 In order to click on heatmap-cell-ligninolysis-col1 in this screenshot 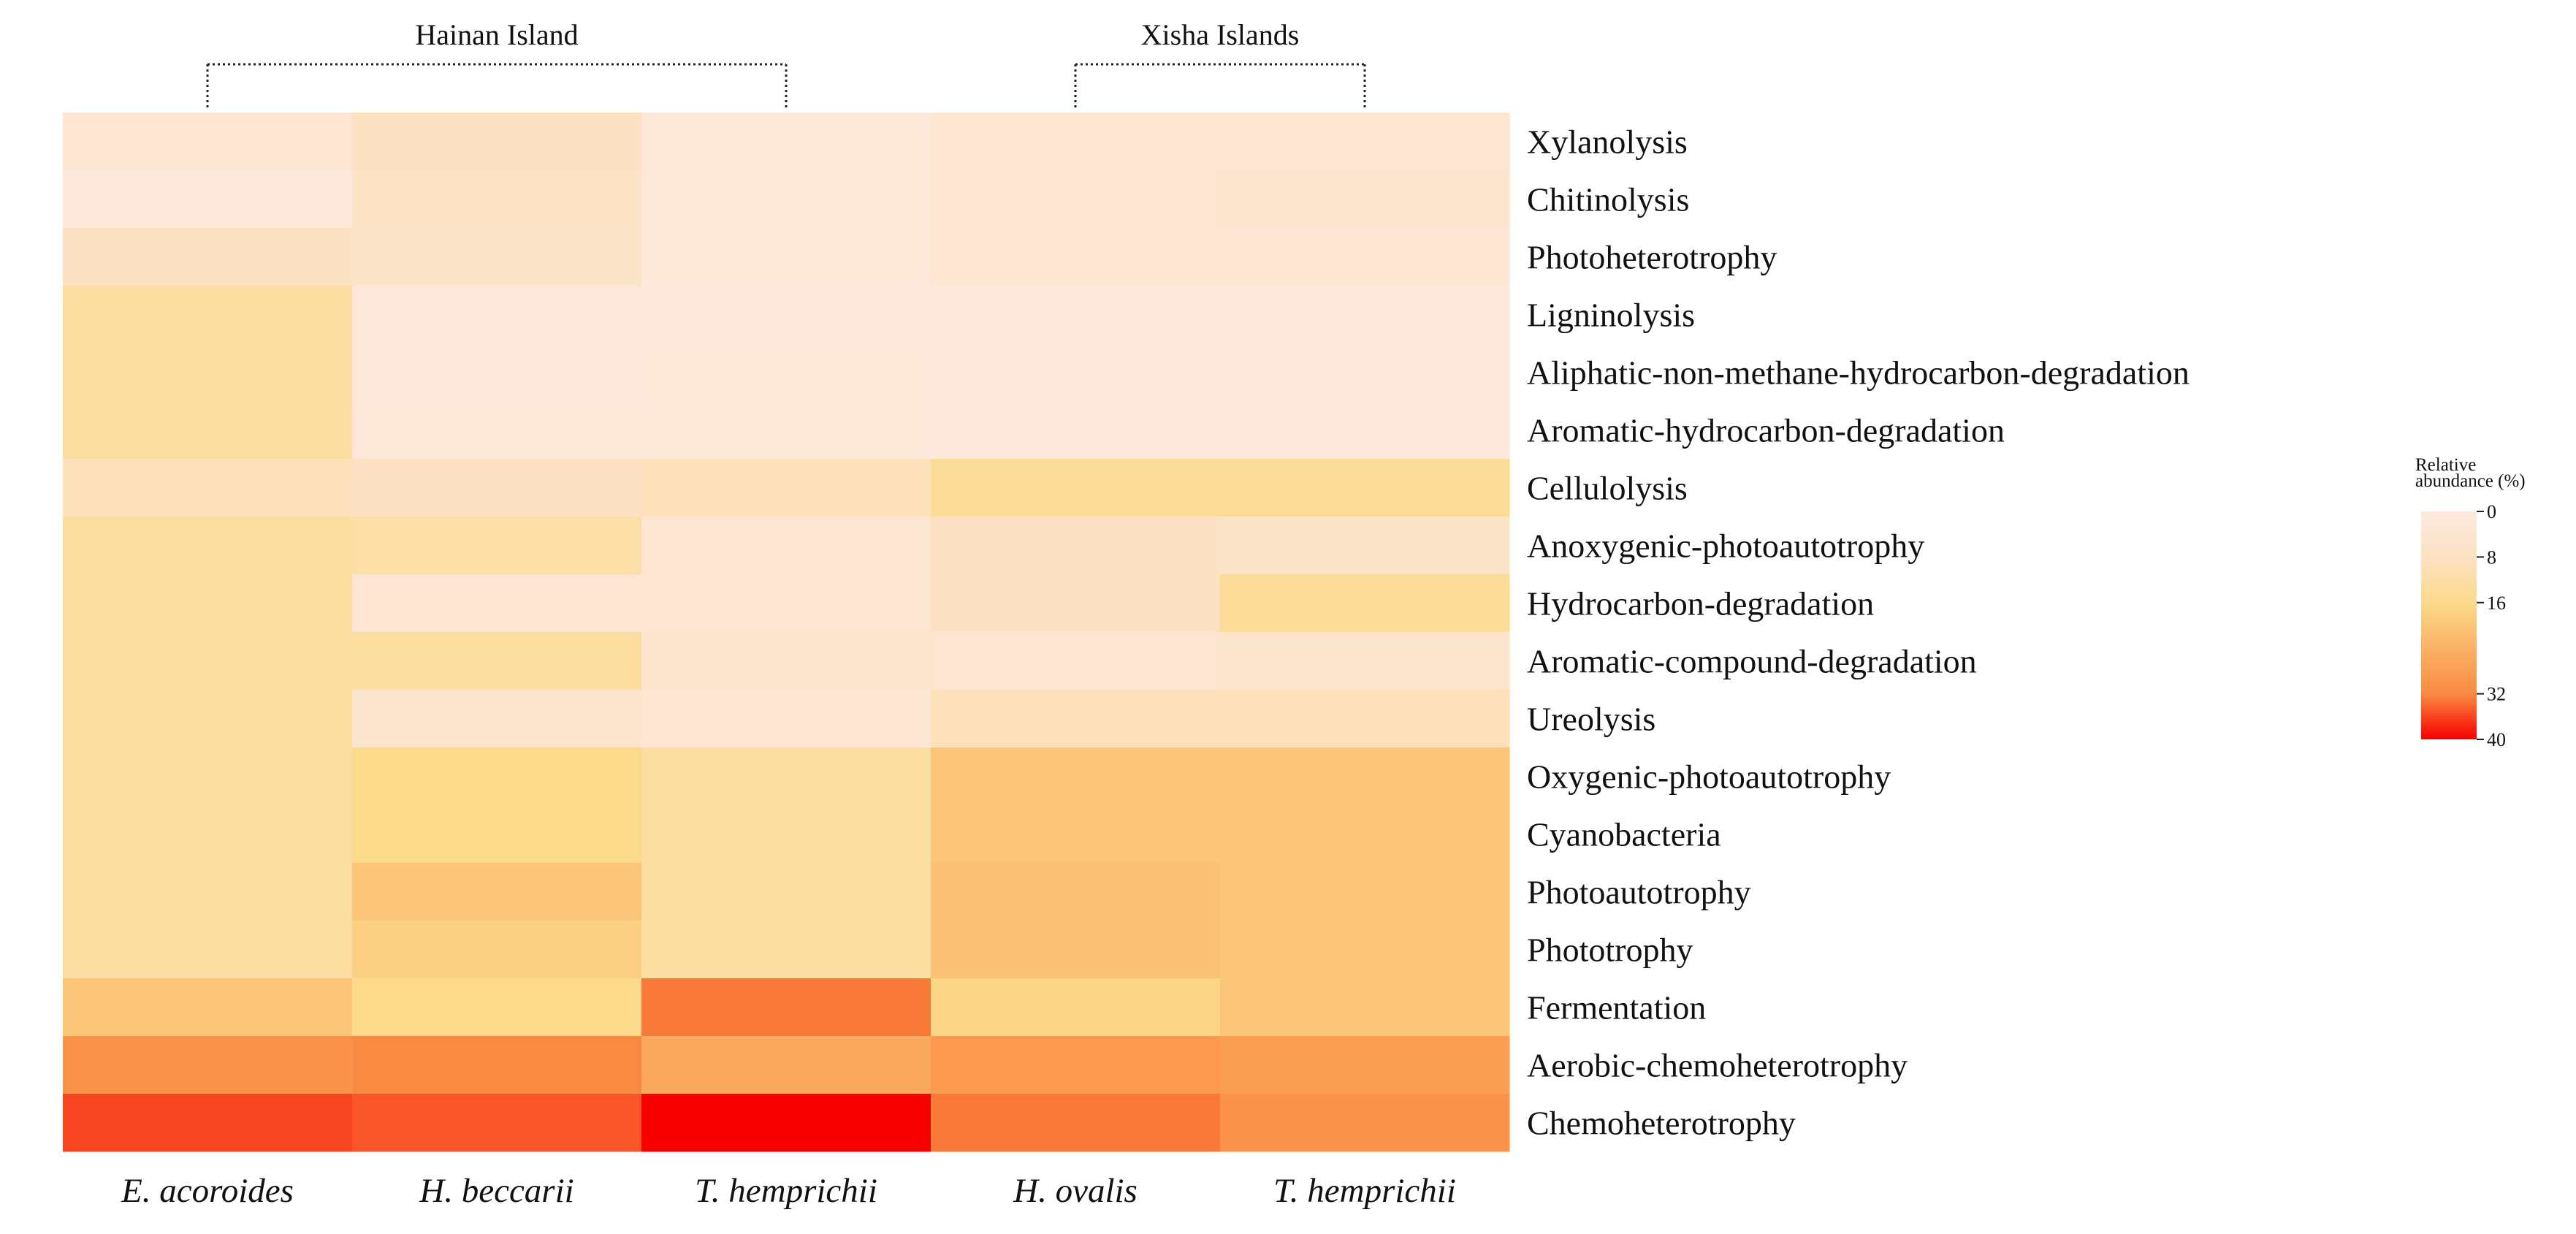, I will do `click(208, 315)`.